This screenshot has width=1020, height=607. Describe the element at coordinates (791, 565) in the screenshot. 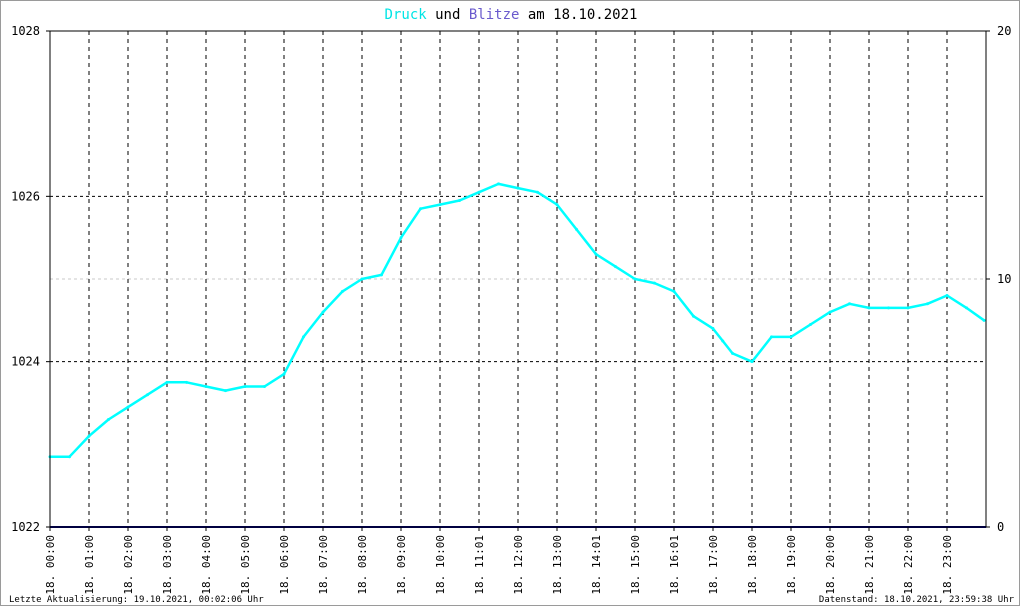

I see `x-tick-label: 18. 19:00` at that location.